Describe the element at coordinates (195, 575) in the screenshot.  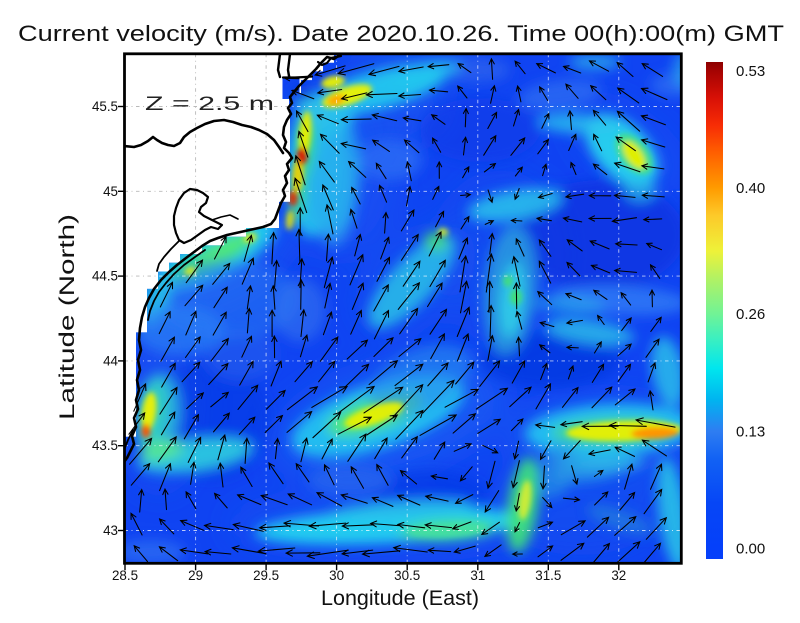
I see `svg-text: 29` at that location.